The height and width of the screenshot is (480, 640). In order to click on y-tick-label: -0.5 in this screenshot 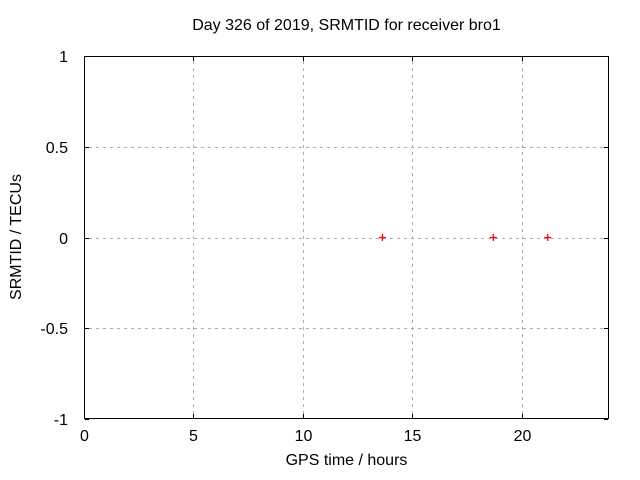, I will do `click(54, 329)`.